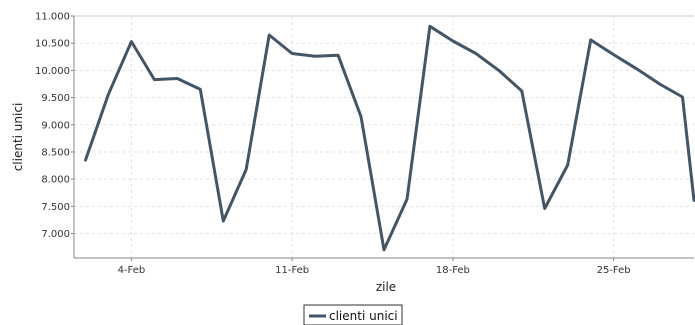 The image size is (695, 325). What do you see at coordinates (55, 207) in the screenshot?
I see `y-tick-label: 7.500` at bounding box center [55, 207].